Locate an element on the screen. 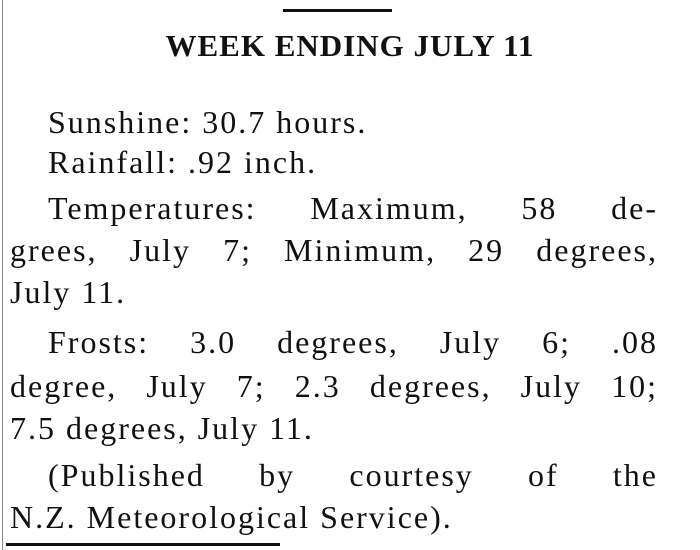 Image resolution: width=700 pixels, height=550 pixels. text-line: degree, July 7; 2.3 degrees, July 10; is located at coordinates (334, 386).